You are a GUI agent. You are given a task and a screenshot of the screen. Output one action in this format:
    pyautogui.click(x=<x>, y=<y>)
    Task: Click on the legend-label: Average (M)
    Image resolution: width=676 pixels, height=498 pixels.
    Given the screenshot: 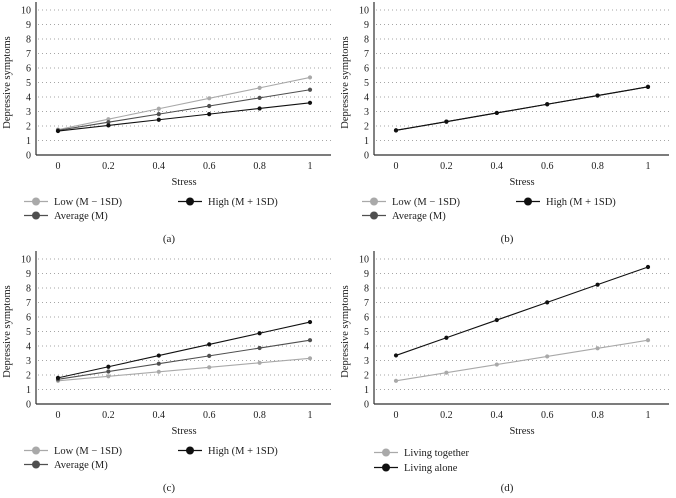 What is the action you would take?
    pyautogui.click(x=419, y=216)
    